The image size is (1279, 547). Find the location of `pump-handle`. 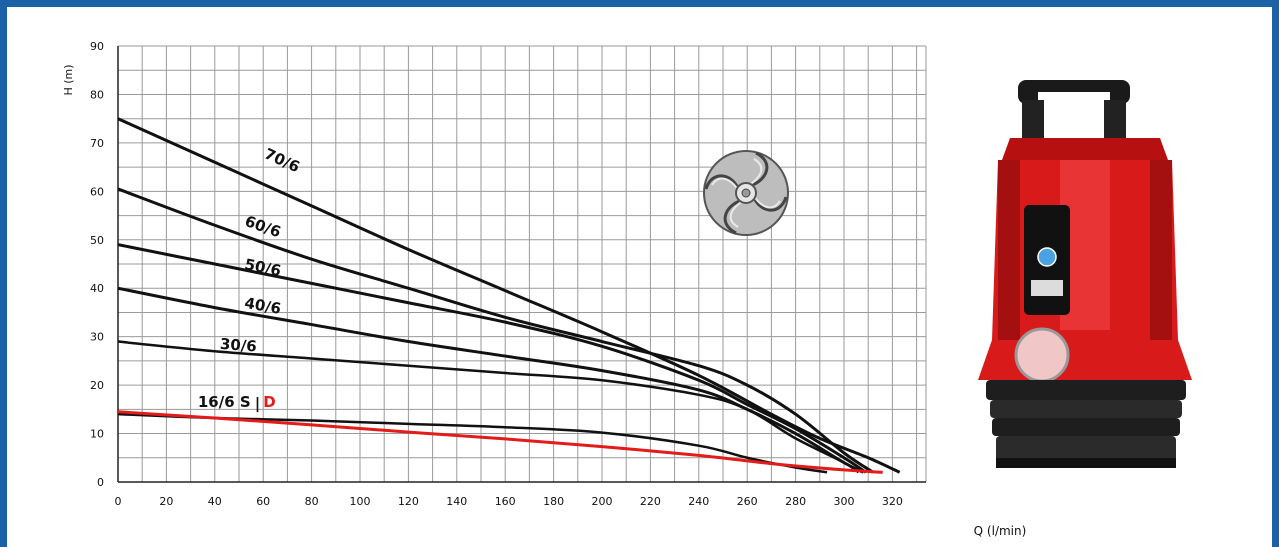

pump-handle is located at coordinates (1074, 112).